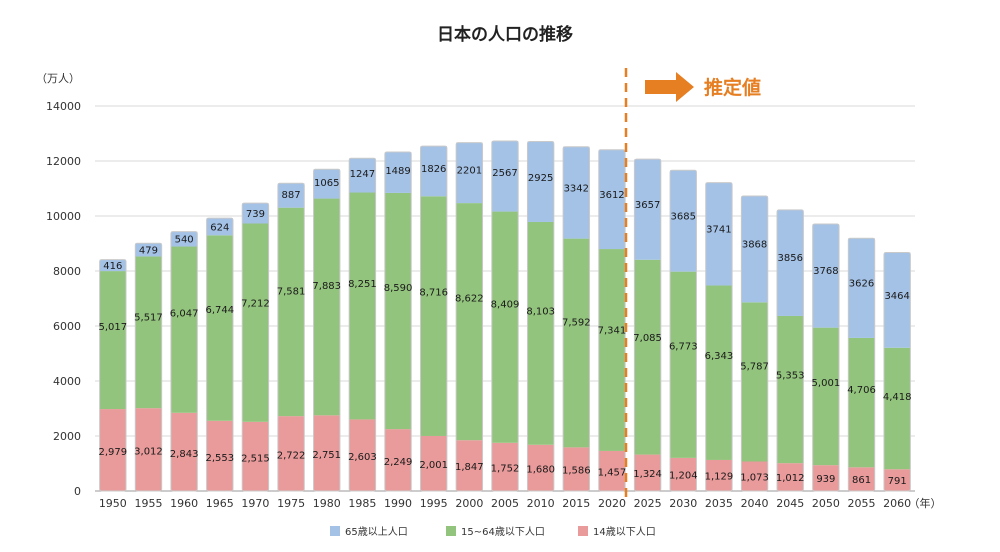  Describe the element at coordinates (184, 503) in the screenshot. I see `x-tick-label: 1960` at that location.